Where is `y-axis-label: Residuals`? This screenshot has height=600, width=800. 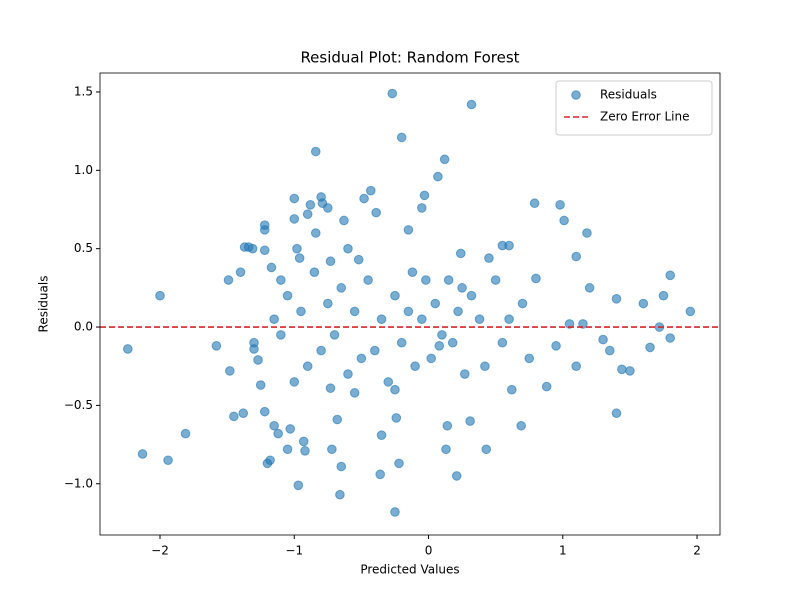
y-axis-label: Residuals is located at coordinates (44, 304).